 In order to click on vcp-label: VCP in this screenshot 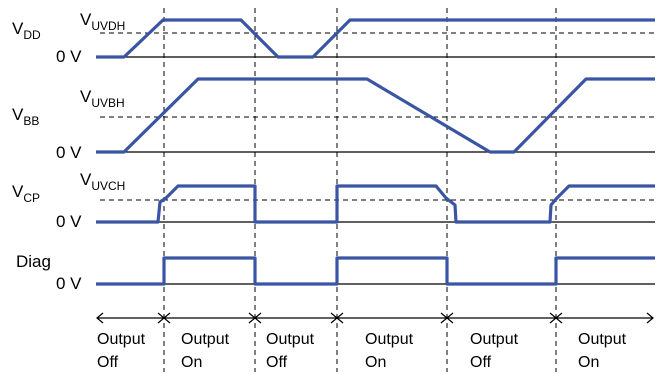, I will do `click(26, 193)`.